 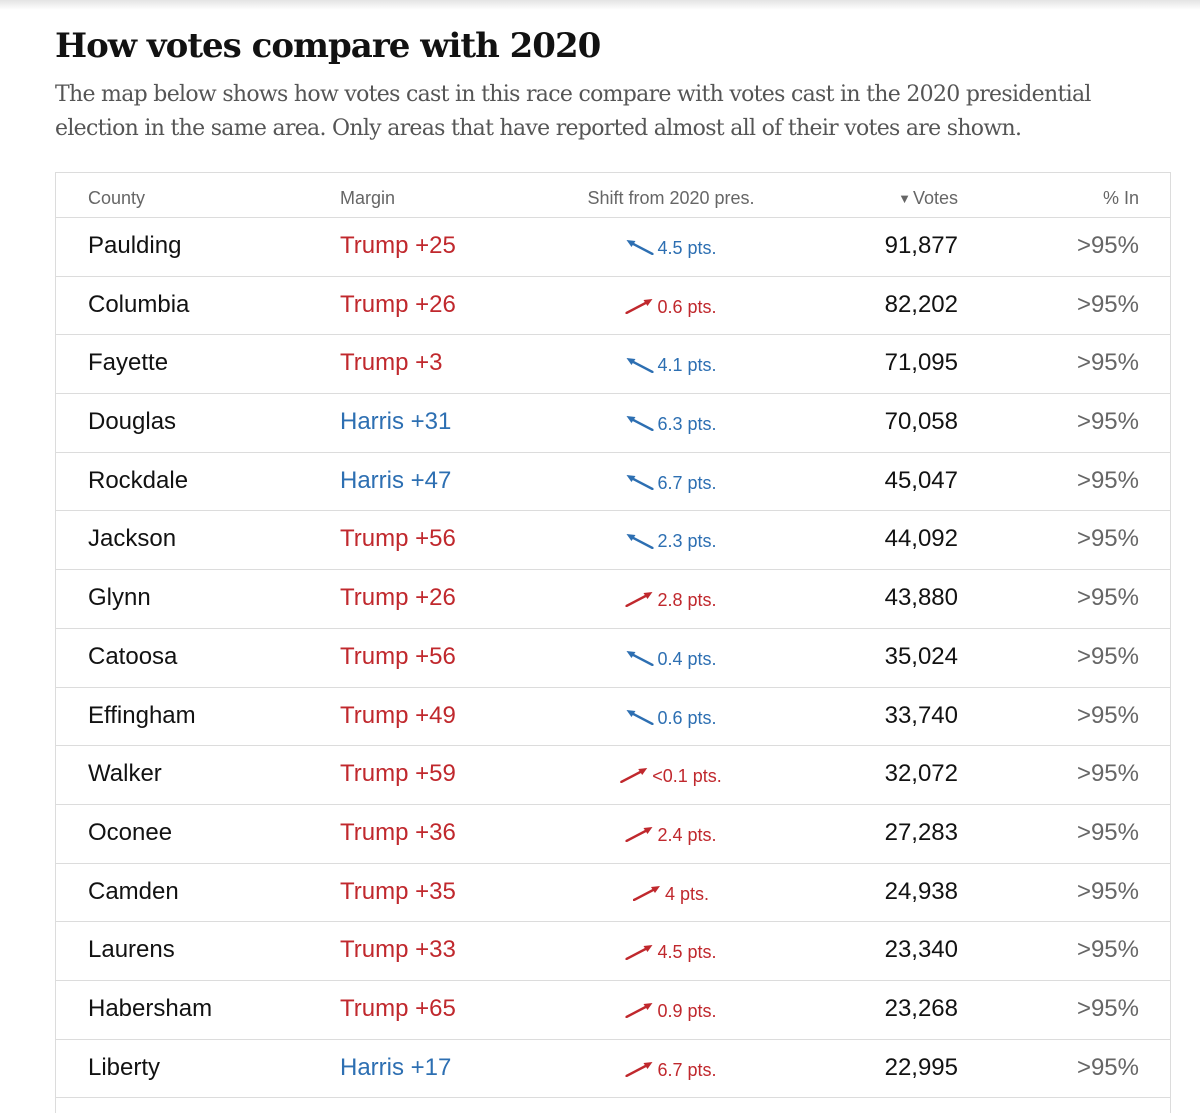 What do you see at coordinates (921, 304) in the screenshot?
I see `votes-value: 82,202` at bounding box center [921, 304].